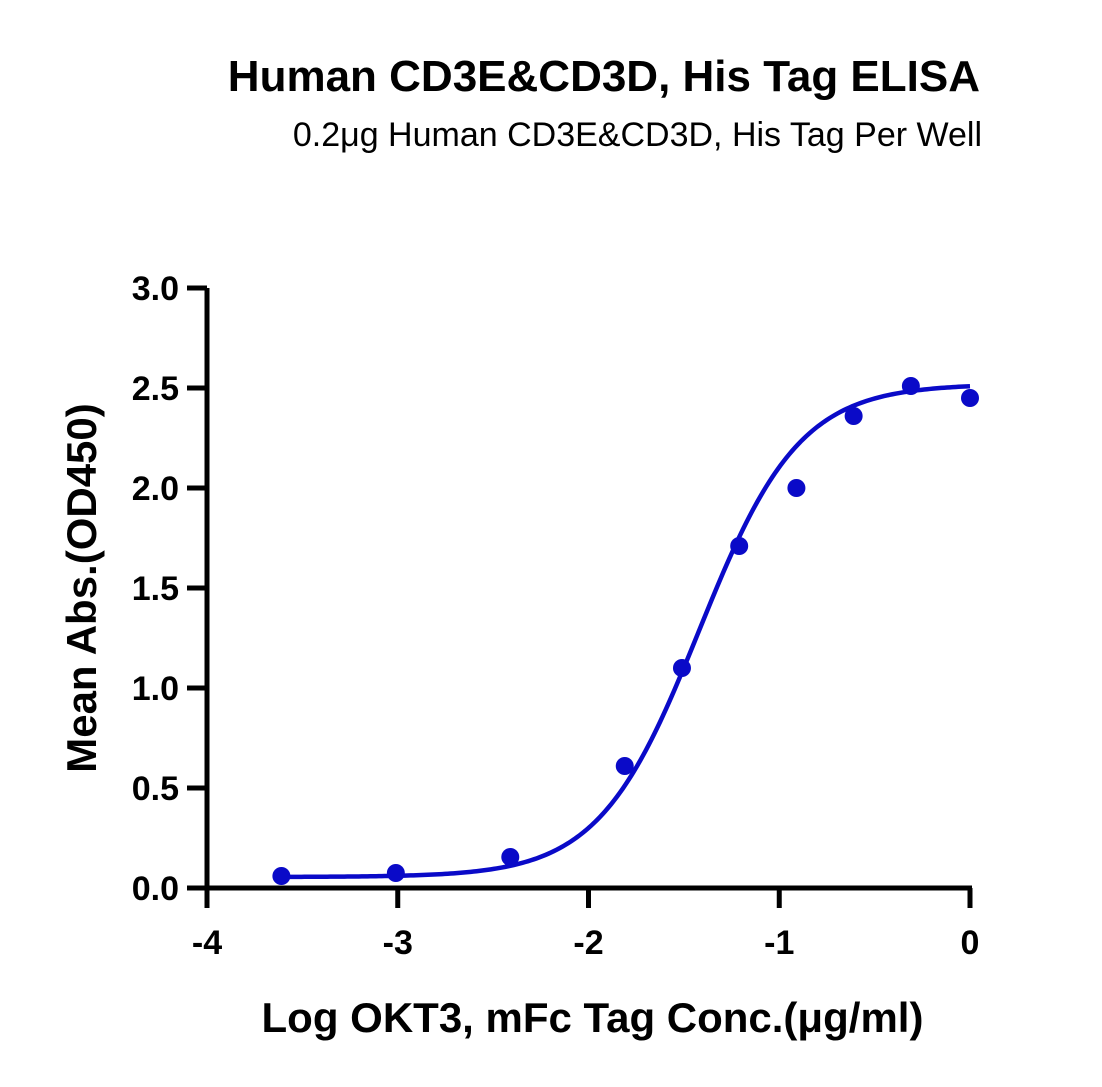  What do you see at coordinates (155, 689) in the screenshot?
I see `y-tick-label: 1.0` at bounding box center [155, 689].